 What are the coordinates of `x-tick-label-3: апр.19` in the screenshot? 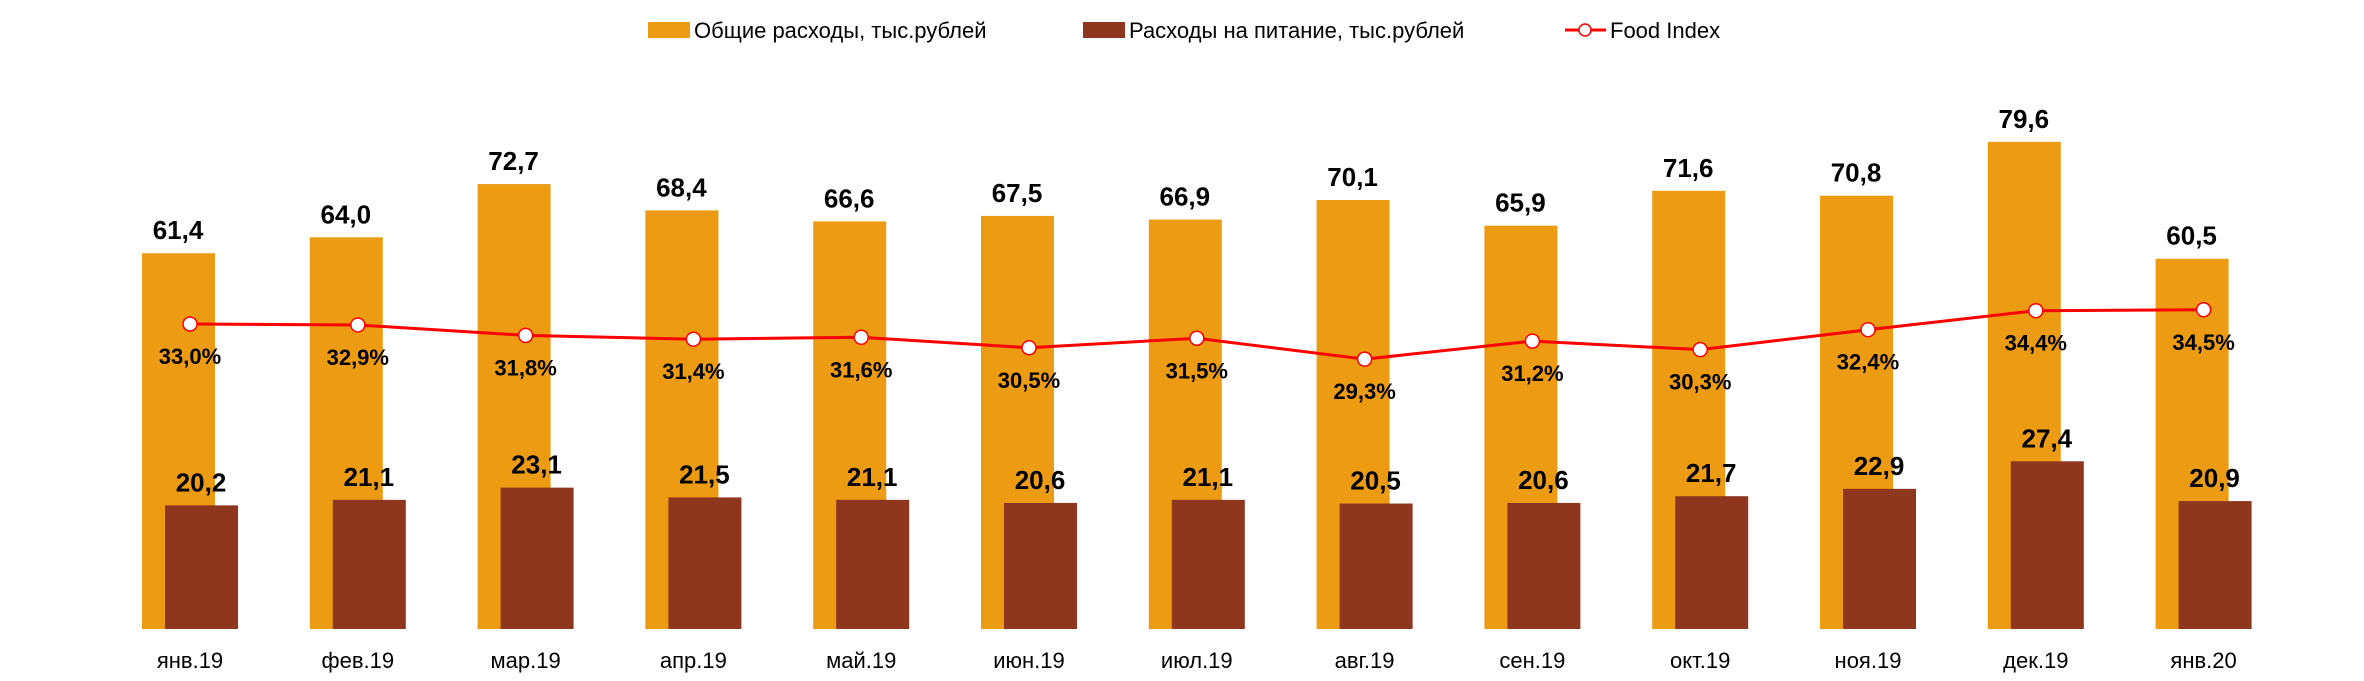 It's located at (693, 660).